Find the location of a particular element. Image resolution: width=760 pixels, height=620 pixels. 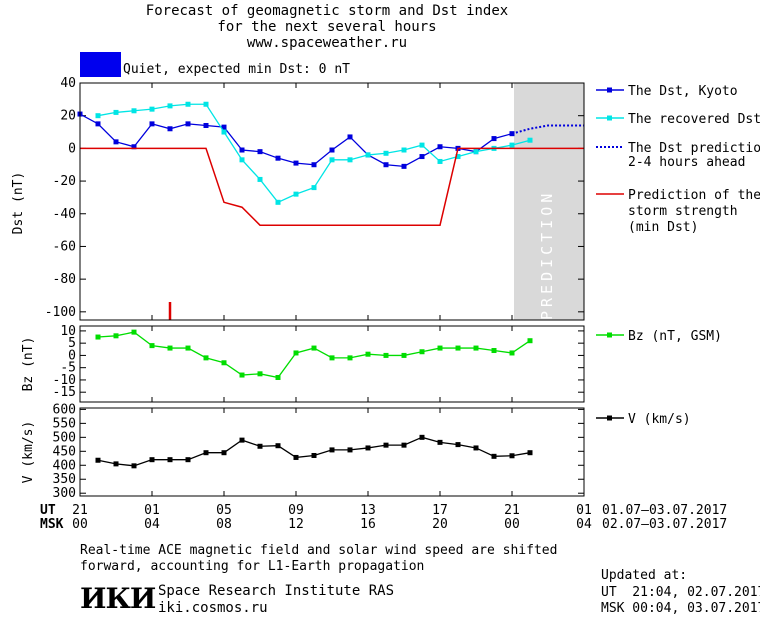

legend-bz-label: Bz (nT, GSM) is located at coordinates (675, 336).